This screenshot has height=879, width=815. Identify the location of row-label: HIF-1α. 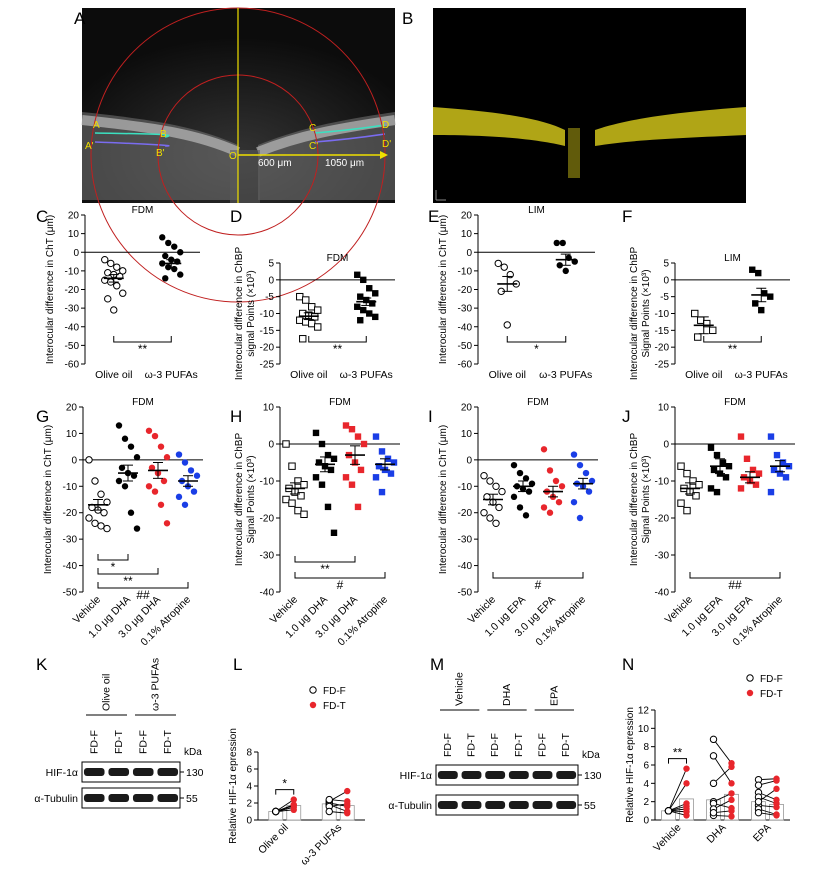
(62, 773).